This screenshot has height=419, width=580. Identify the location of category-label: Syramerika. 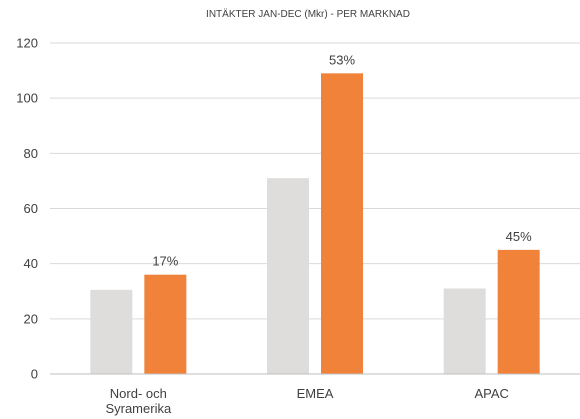
(138, 408).